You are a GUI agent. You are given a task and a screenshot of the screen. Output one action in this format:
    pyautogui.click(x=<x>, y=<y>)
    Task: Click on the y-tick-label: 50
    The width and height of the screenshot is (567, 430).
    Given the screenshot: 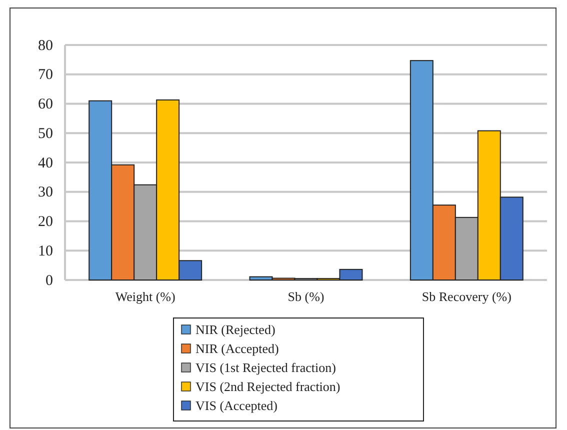 What is the action you would take?
    pyautogui.click(x=45, y=134)
    